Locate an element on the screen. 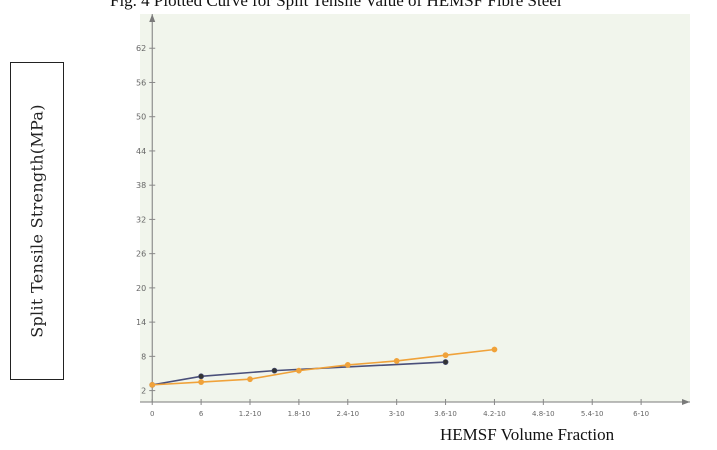 This screenshot has width=717, height=450. y-tick-label: 8 is located at coordinates (143, 356).